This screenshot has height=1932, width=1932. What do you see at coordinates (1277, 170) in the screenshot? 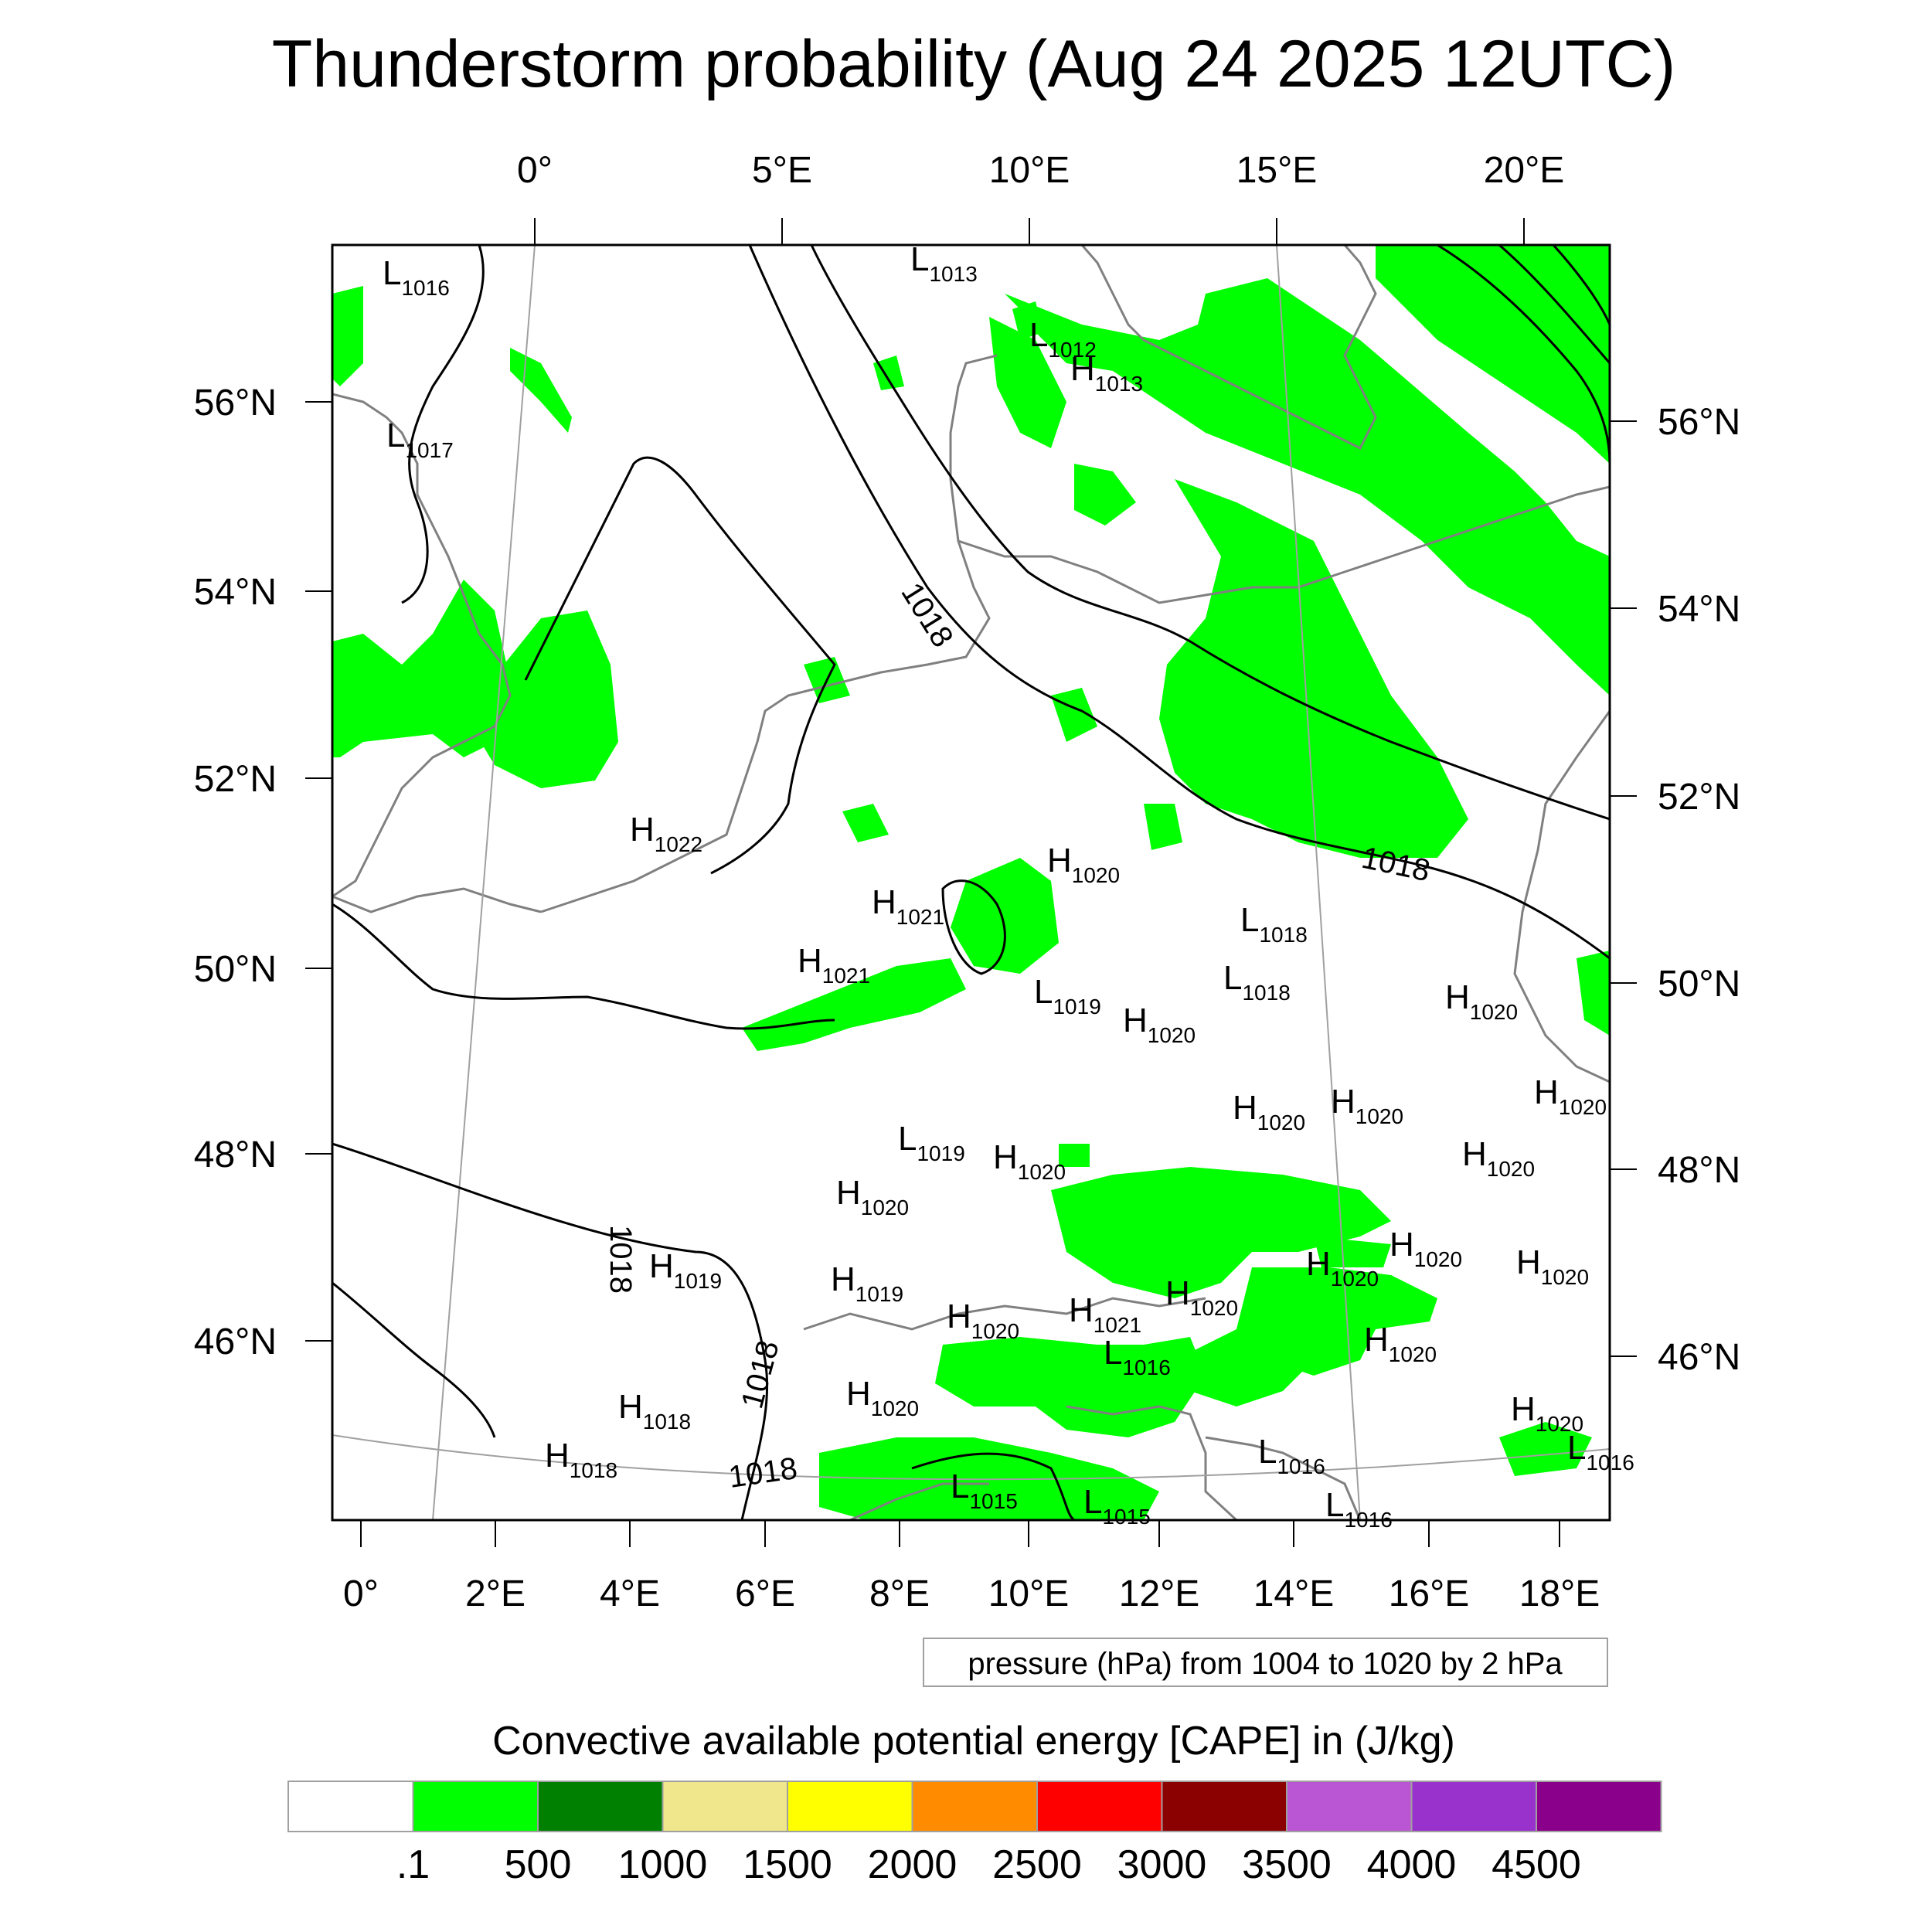
I see `top-lon-label: 15°E` at bounding box center [1277, 170].